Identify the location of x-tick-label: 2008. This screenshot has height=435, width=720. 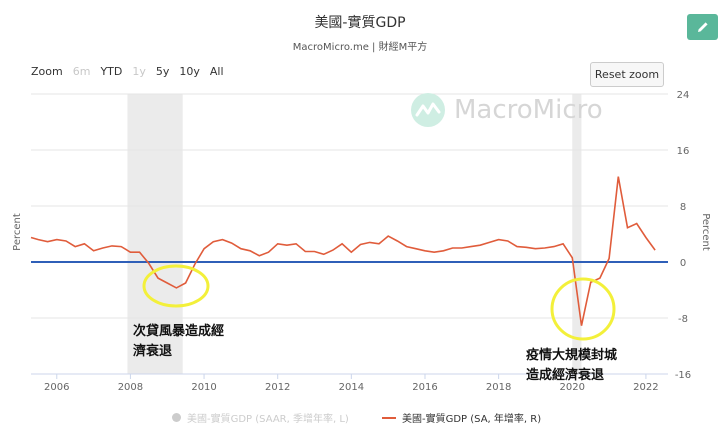
(130, 387).